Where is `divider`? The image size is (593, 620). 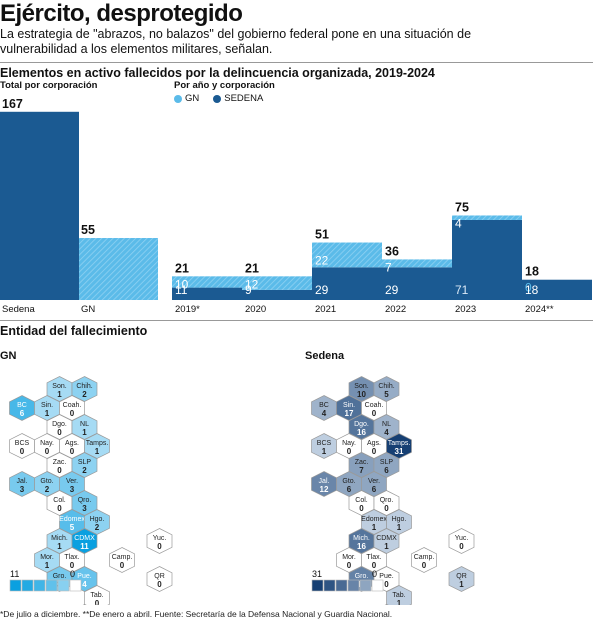 divider is located at coordinates (296, 320).